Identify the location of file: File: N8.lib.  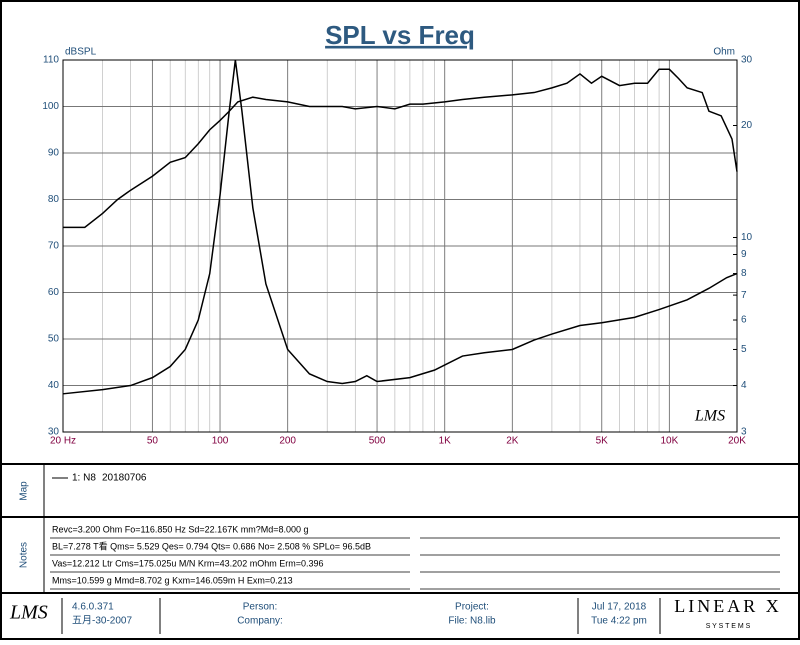
(472, 621).